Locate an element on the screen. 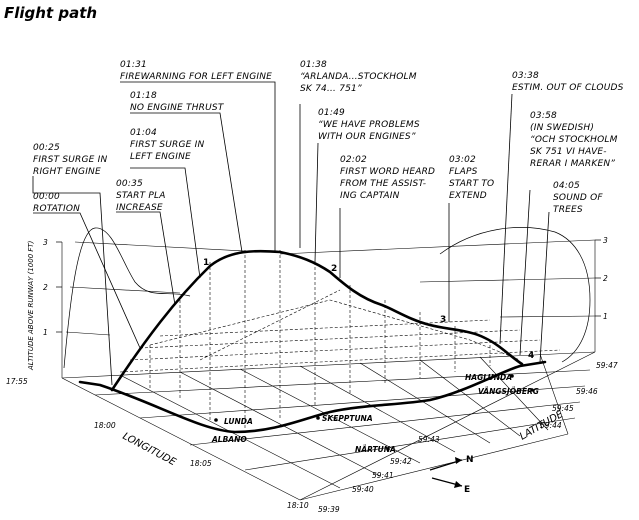  annotation-04-05: 04:05 SOUND OF TREES is located at coordinates (578, 198).